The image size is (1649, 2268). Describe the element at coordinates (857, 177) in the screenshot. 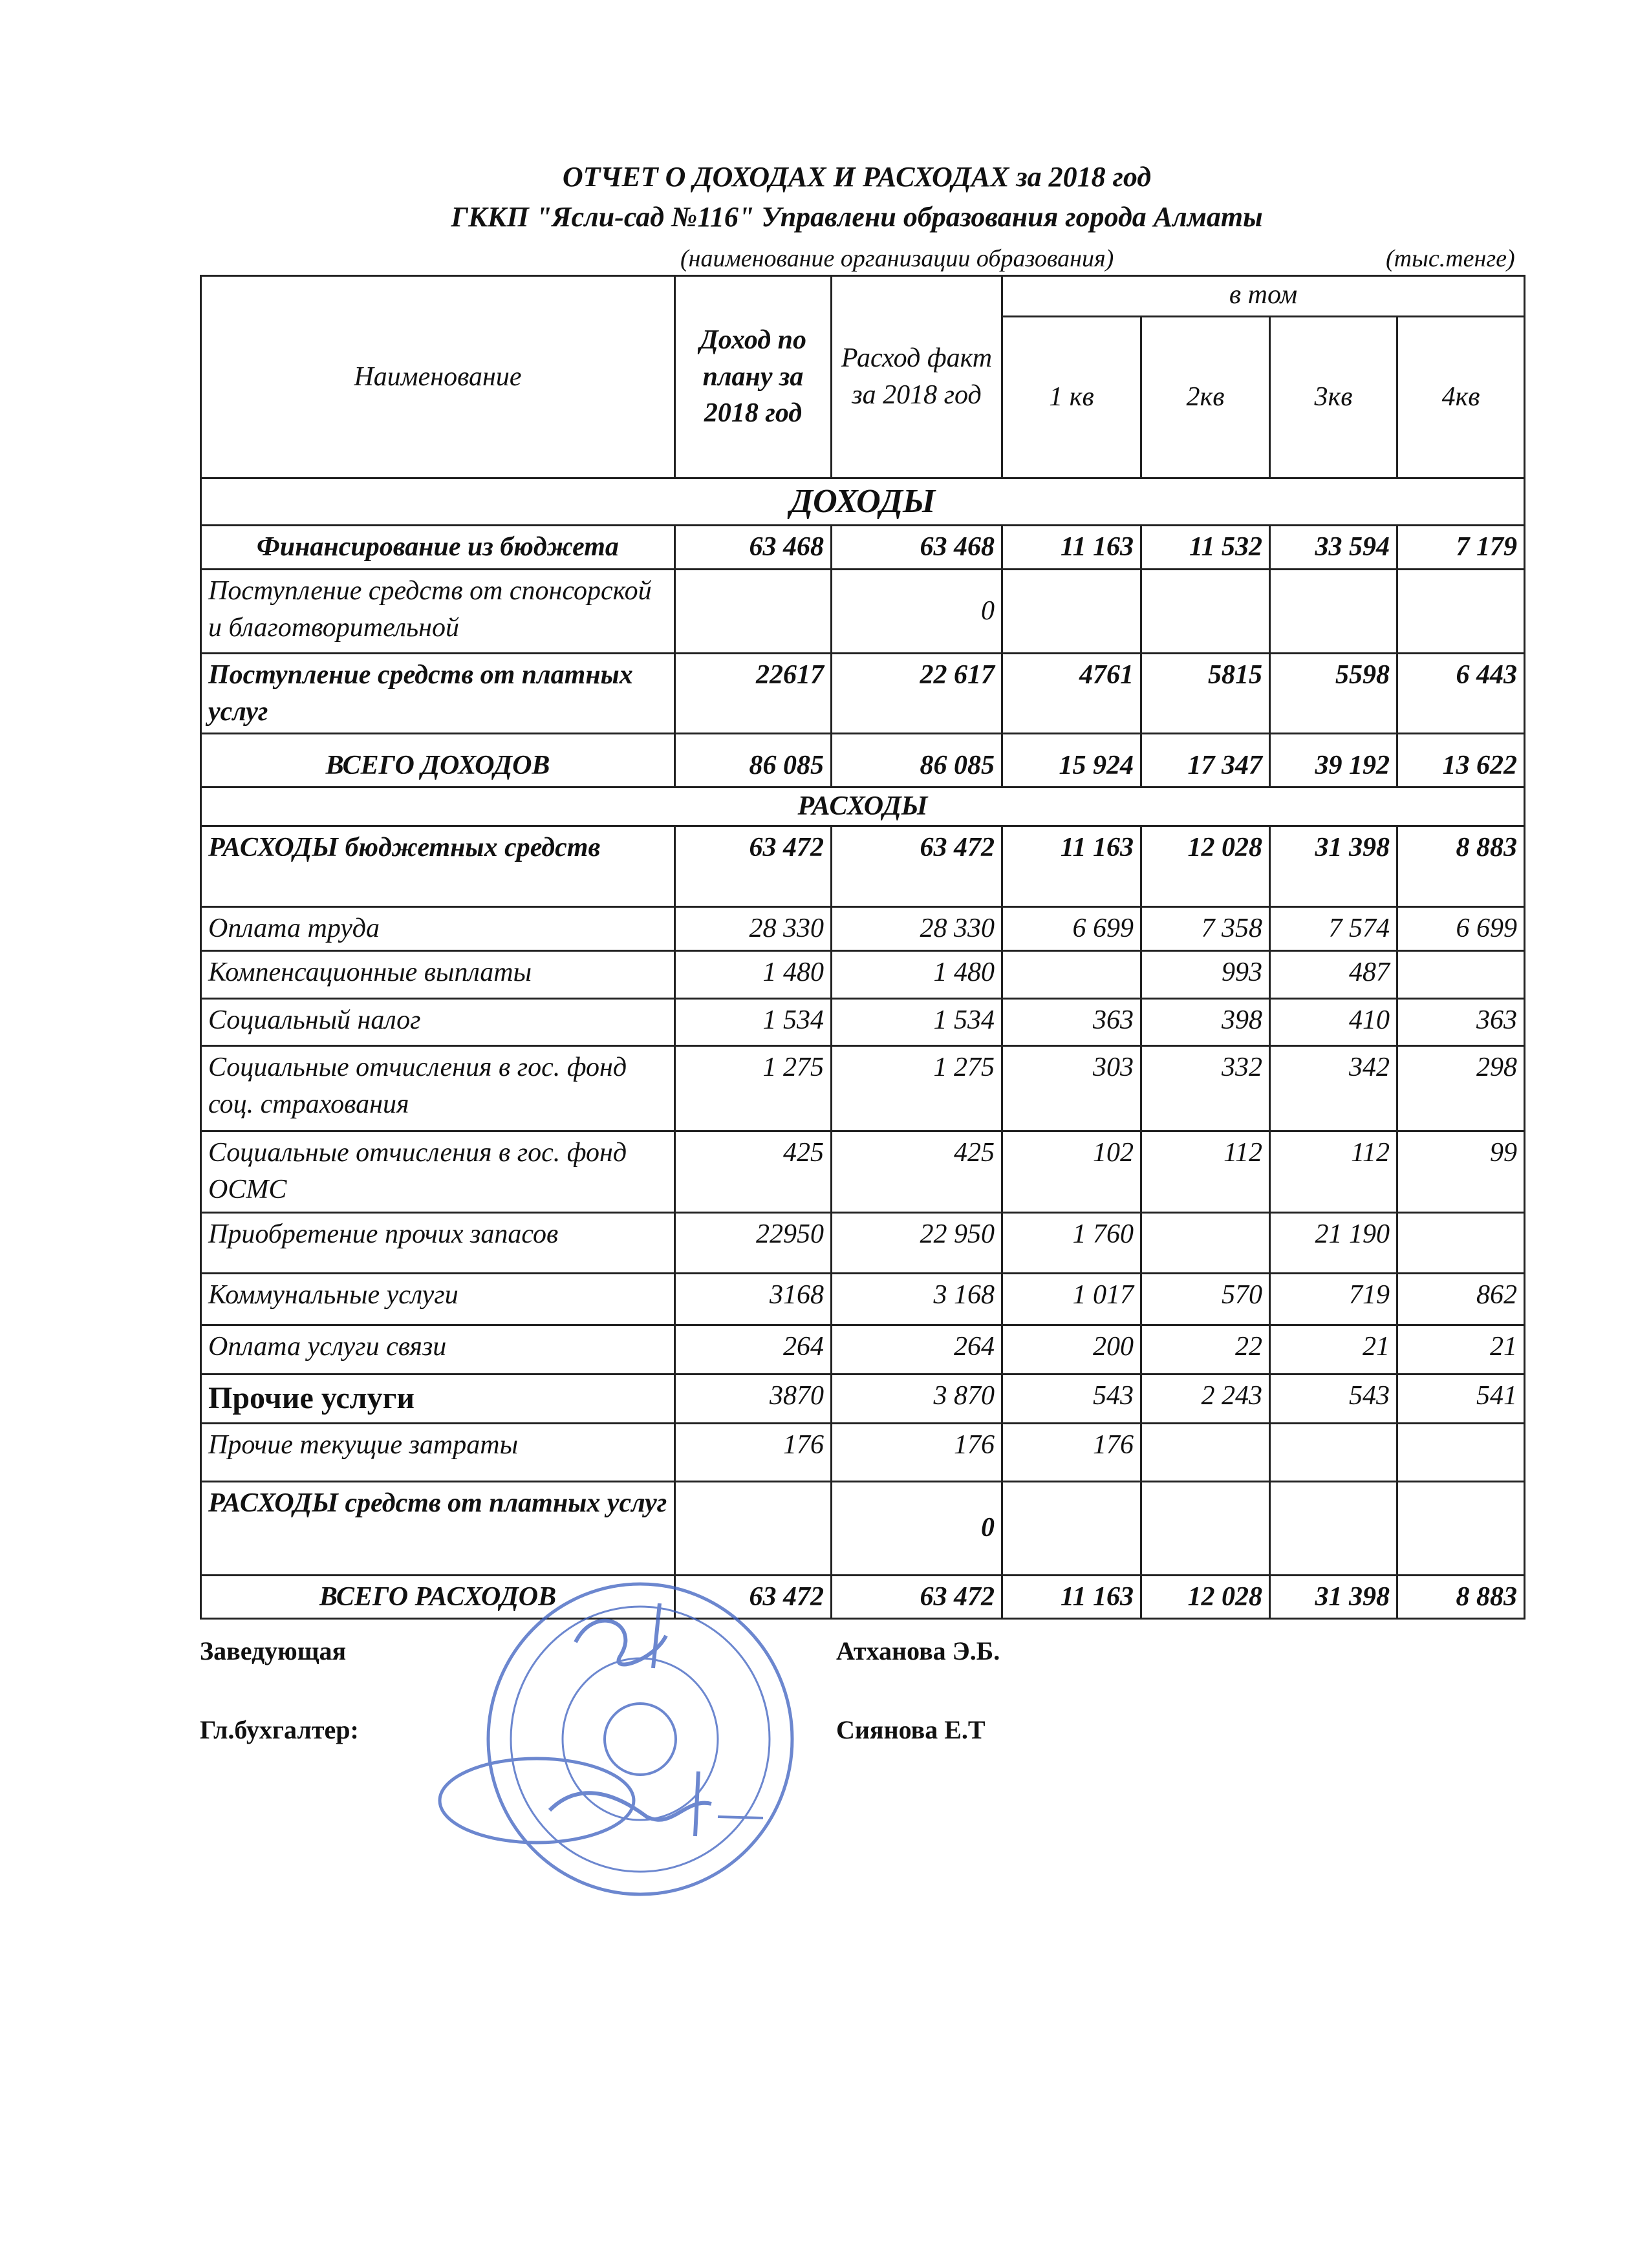

I see `report-title: ОТЧЕТ О ДОХОДАХ И РАСХОДАХ за 2018 год` at that location.